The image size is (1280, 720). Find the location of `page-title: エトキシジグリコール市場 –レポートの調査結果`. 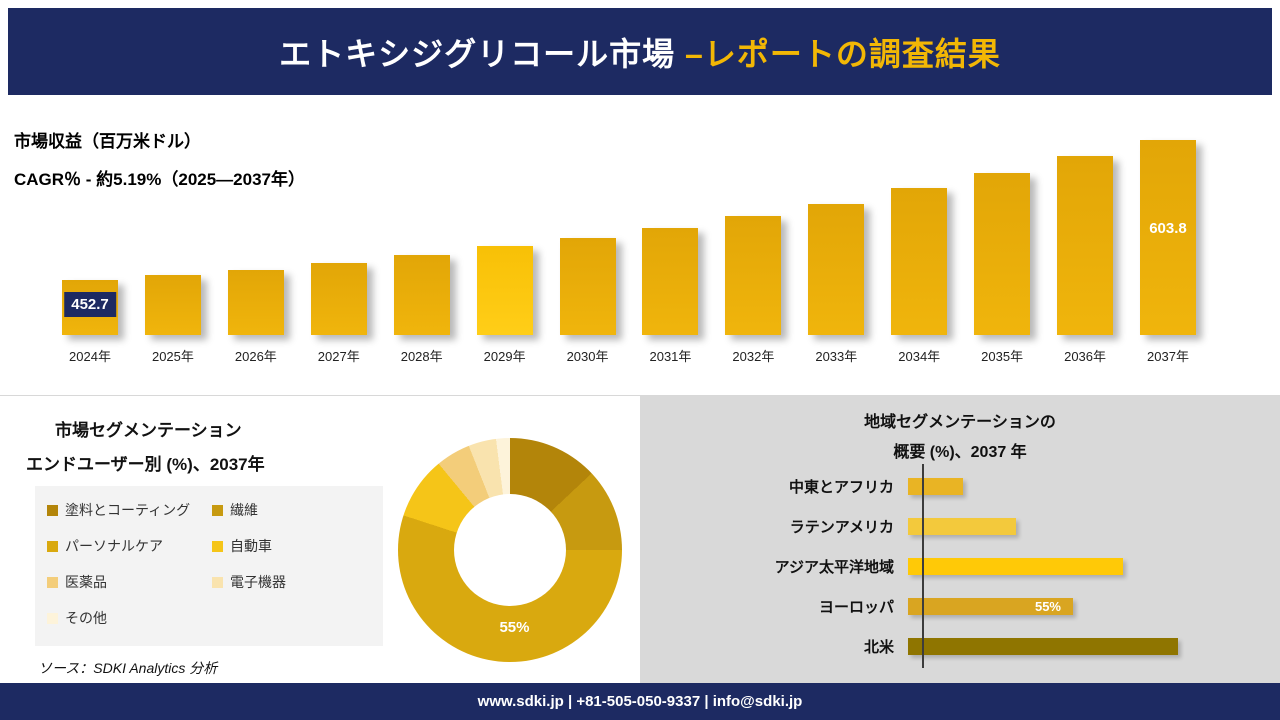

page-title: エトキシジグリコール市場 –レポートの調査結果 is located at coordinates (640, 52).